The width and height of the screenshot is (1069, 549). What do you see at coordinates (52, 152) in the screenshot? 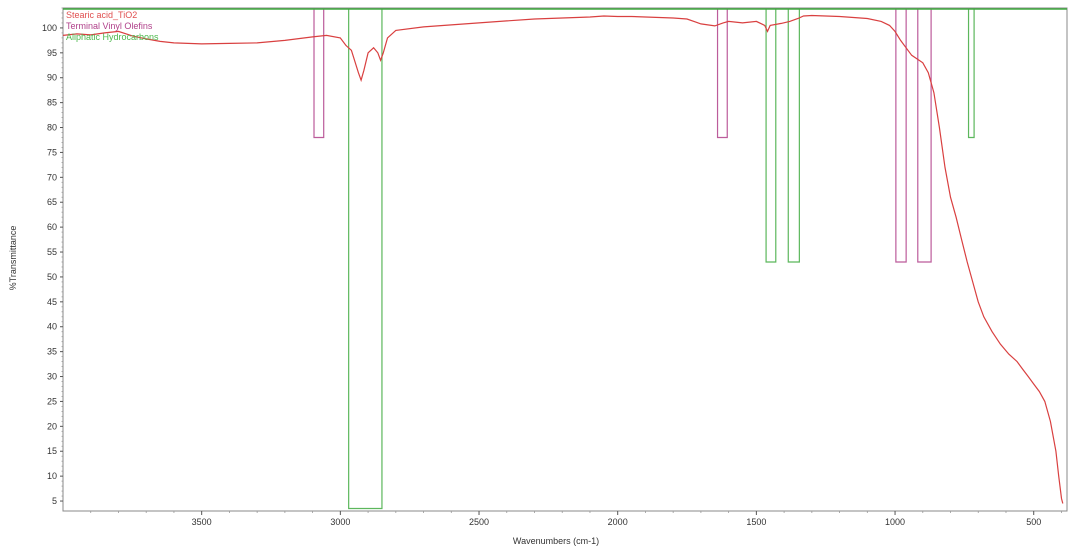
I see `y-tick-label-75: 75` at bounding box center [52, 152].